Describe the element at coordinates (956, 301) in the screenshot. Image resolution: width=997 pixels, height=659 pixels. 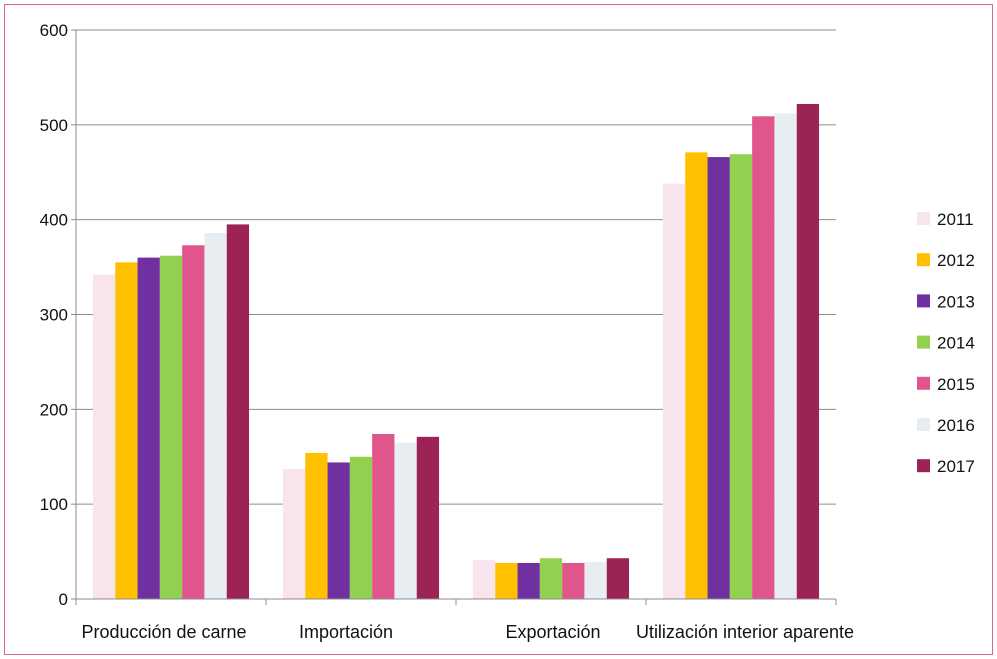
I see `legend-label: 2013` at that location.